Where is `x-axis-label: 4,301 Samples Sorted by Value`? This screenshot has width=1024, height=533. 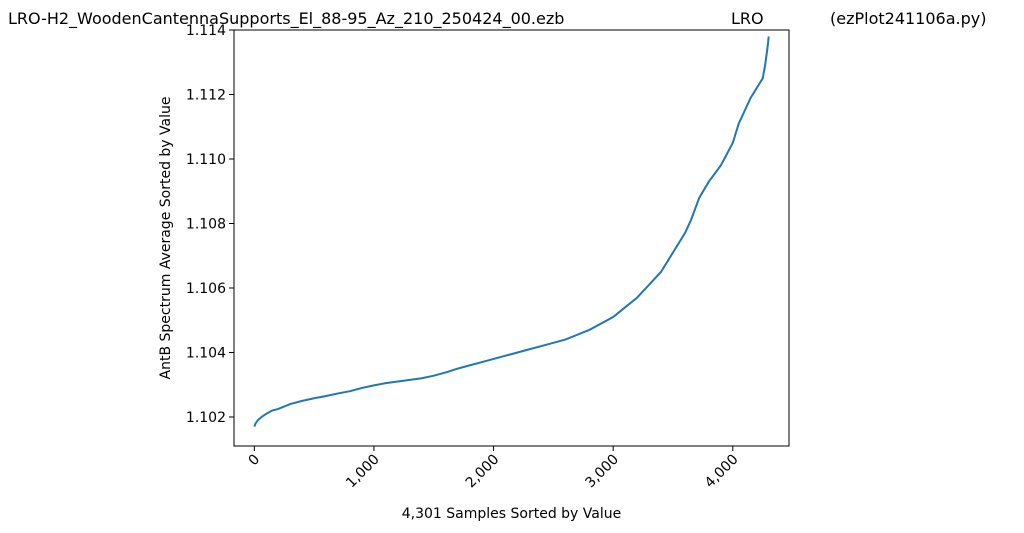 x-axis-label: 4,301 Samples Sorted by Value is located at coordinates (511, 514).